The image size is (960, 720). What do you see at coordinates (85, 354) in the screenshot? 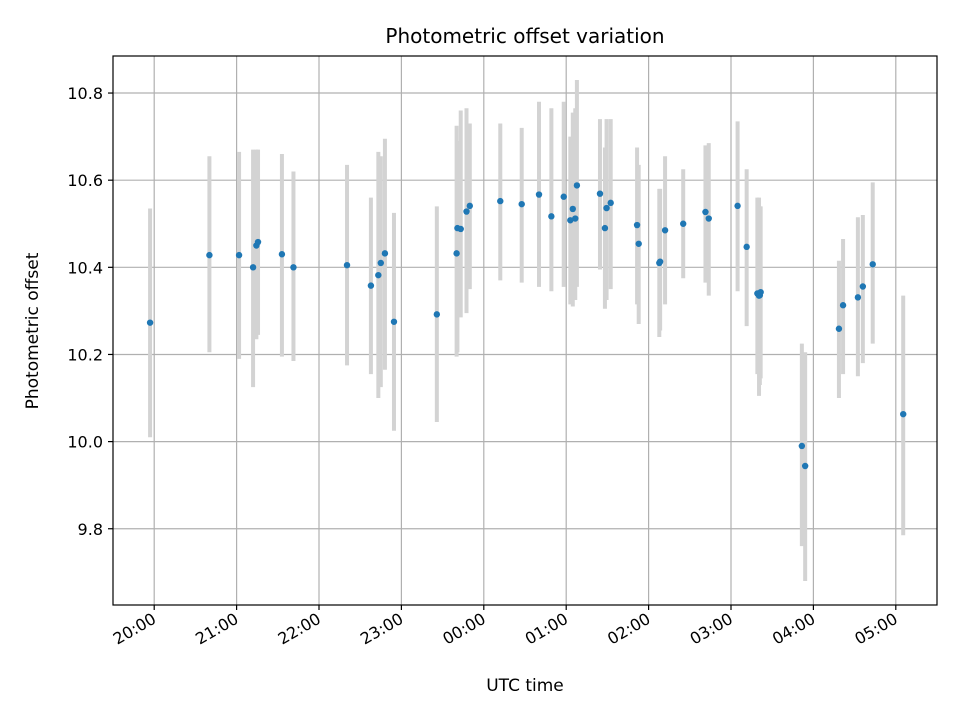
I see `y-tick-label: 10.2` at bounding box center [85, 354].